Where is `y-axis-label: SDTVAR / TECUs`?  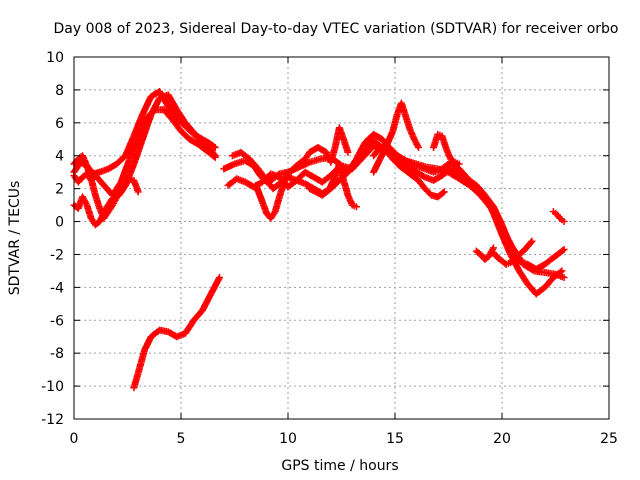
y-axis-label: SDTVAR / TECUs is located at coordinates (15, 238).